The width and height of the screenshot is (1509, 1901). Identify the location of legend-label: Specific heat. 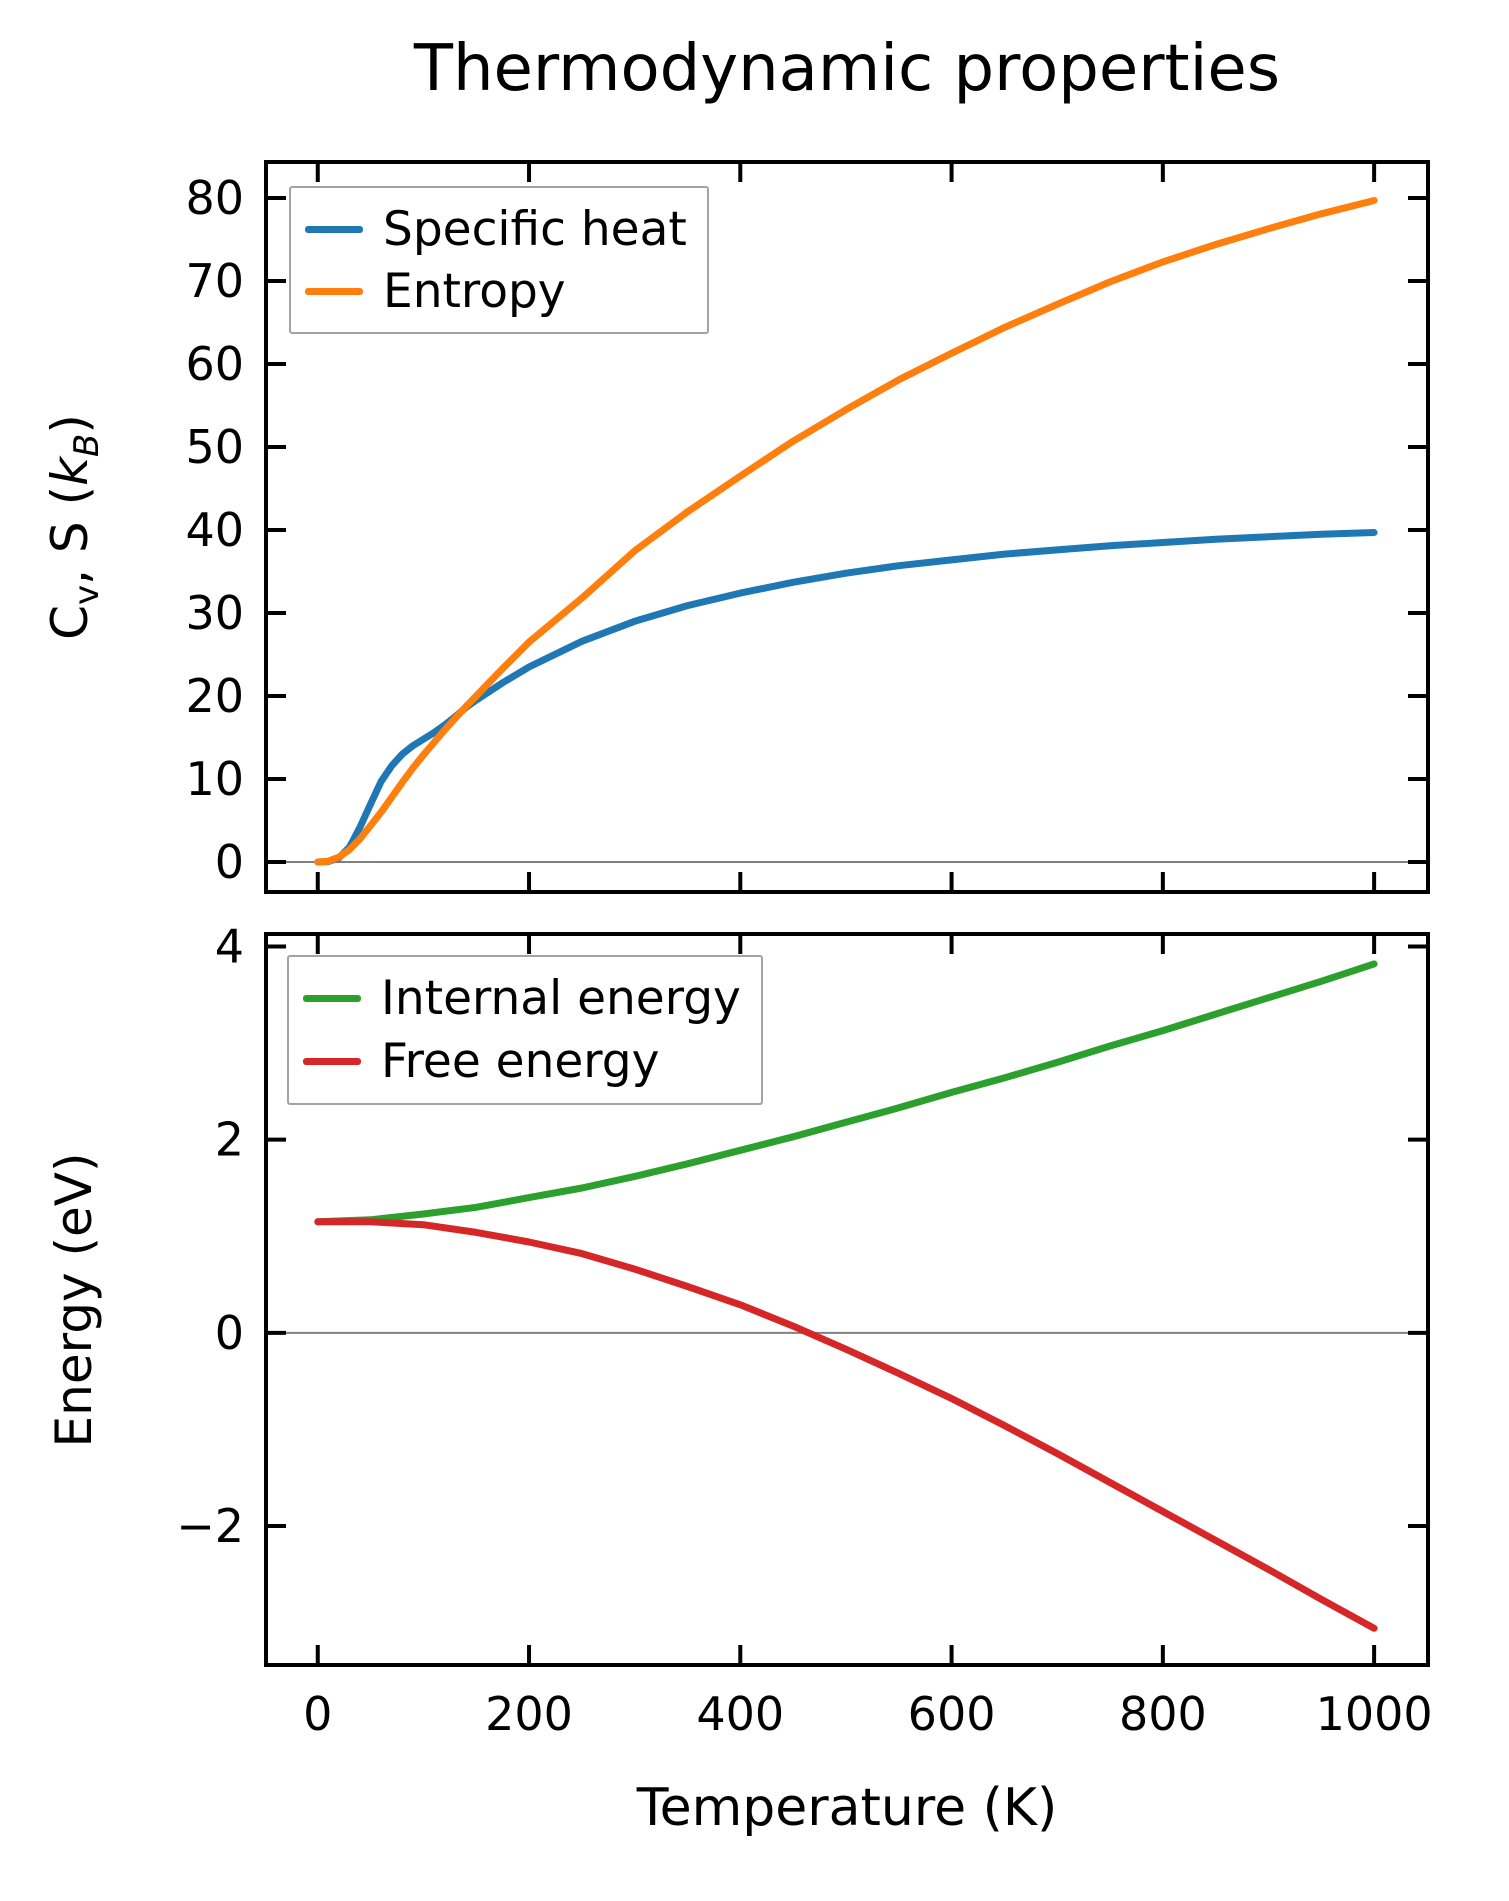
(535, 229).